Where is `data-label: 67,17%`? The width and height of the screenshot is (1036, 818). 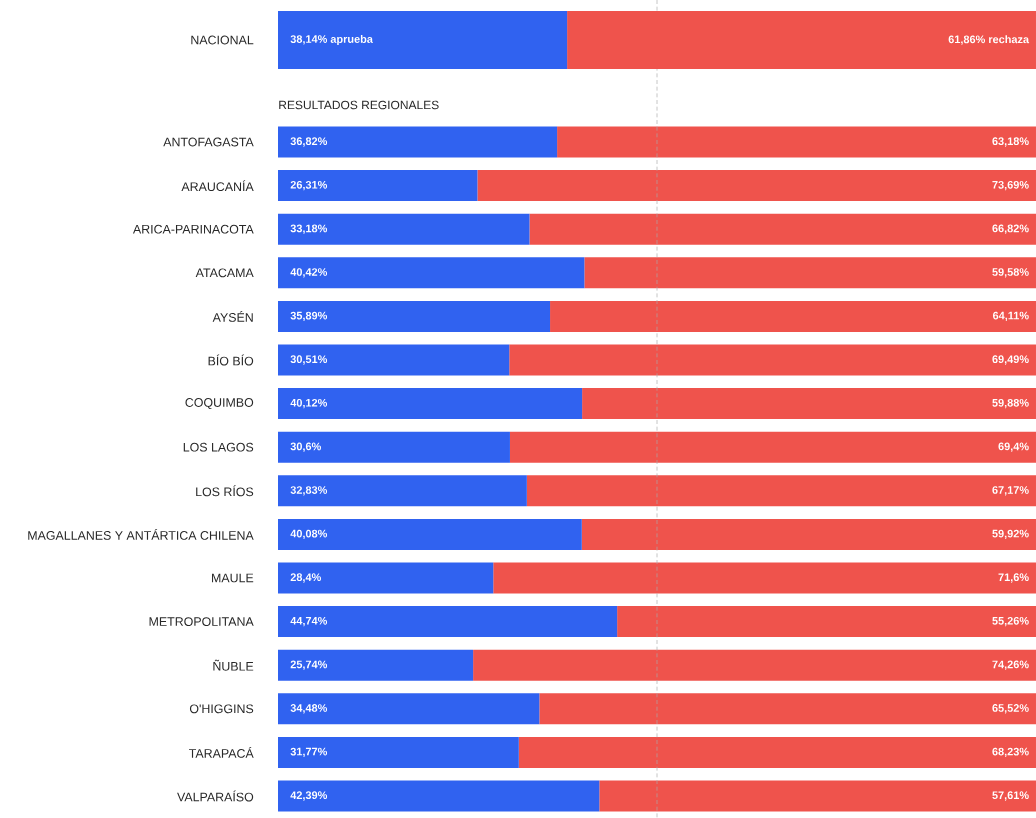 data-label: 67,17% is located at coordinates (1010, 491).